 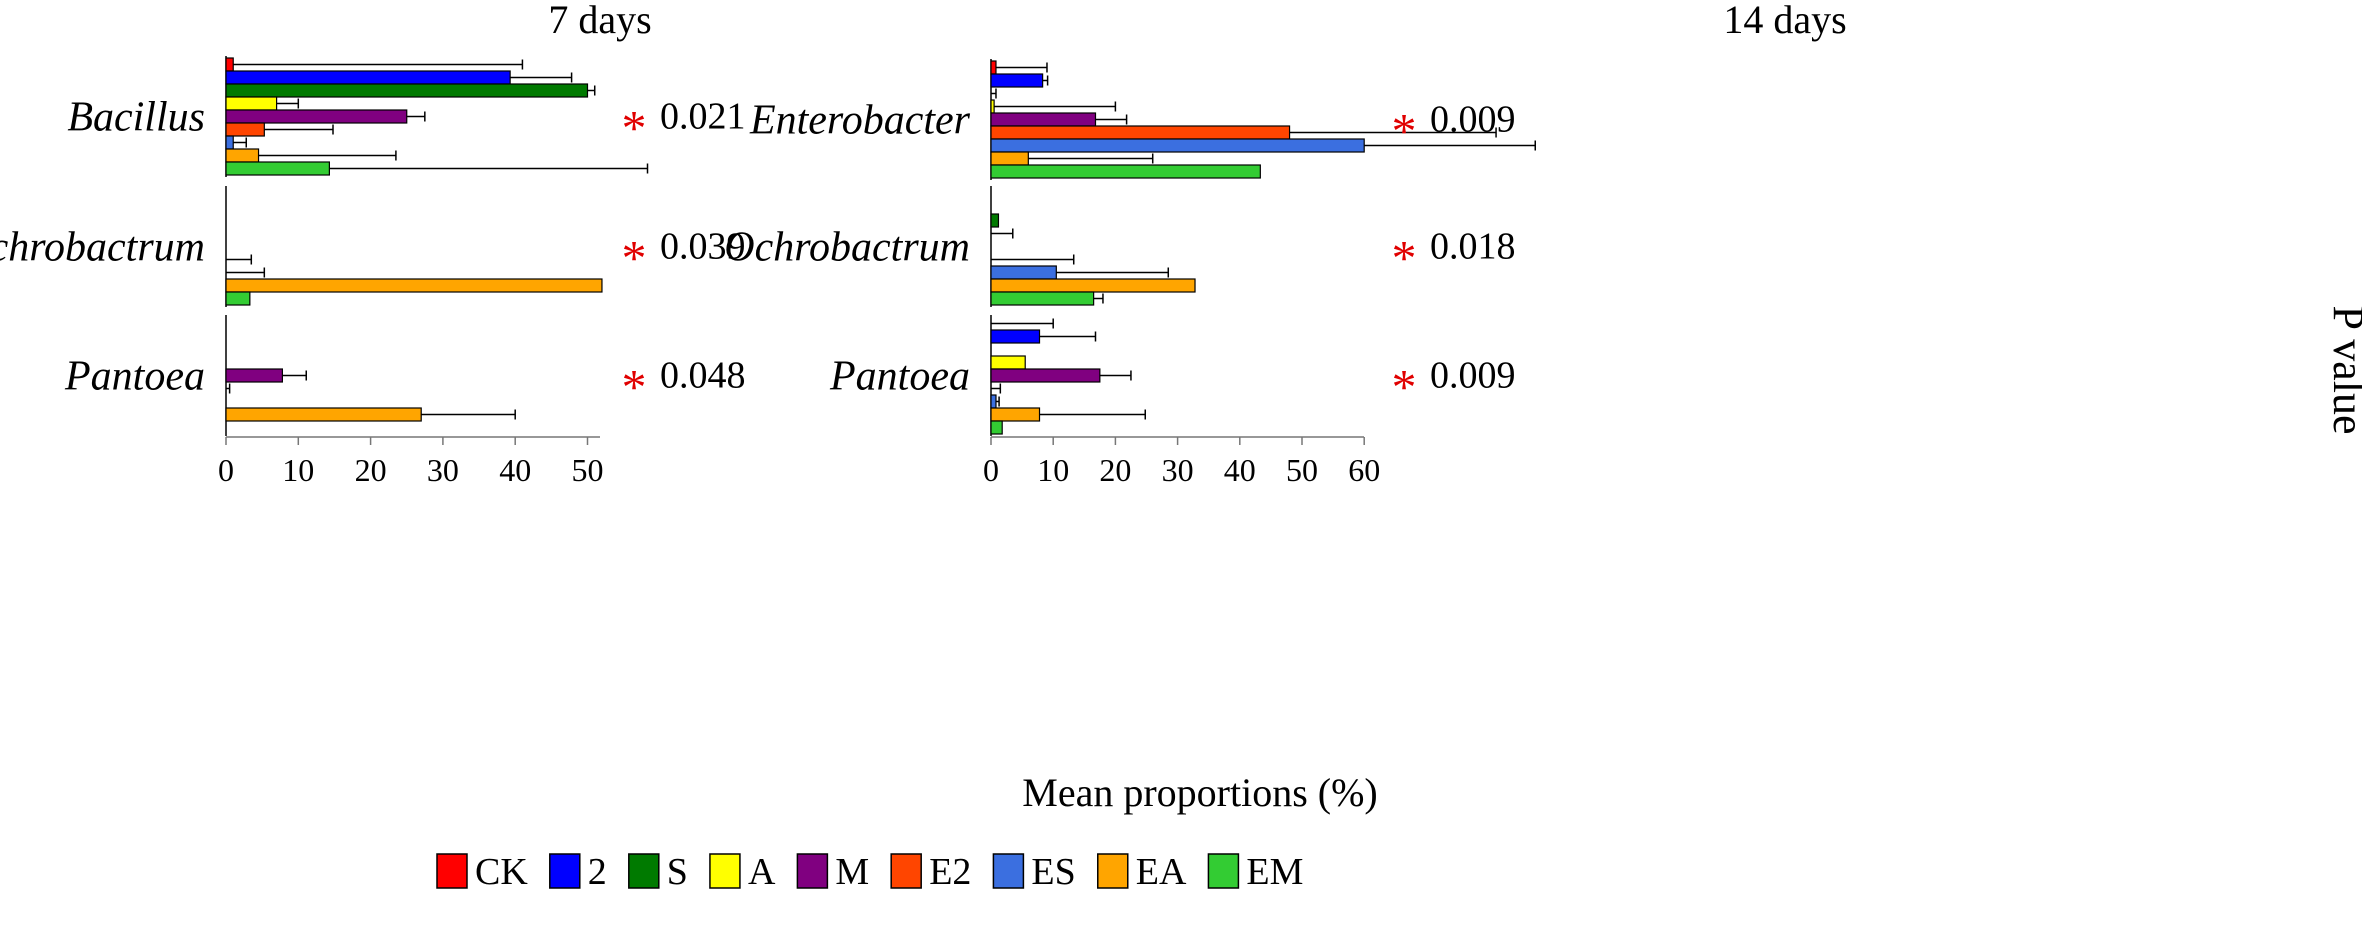 What do you see at coordinates (703, 247) in the screenshot?
I see `p-value-7d-ochrobactrum: 0.039` at bounding box center [703, 247].